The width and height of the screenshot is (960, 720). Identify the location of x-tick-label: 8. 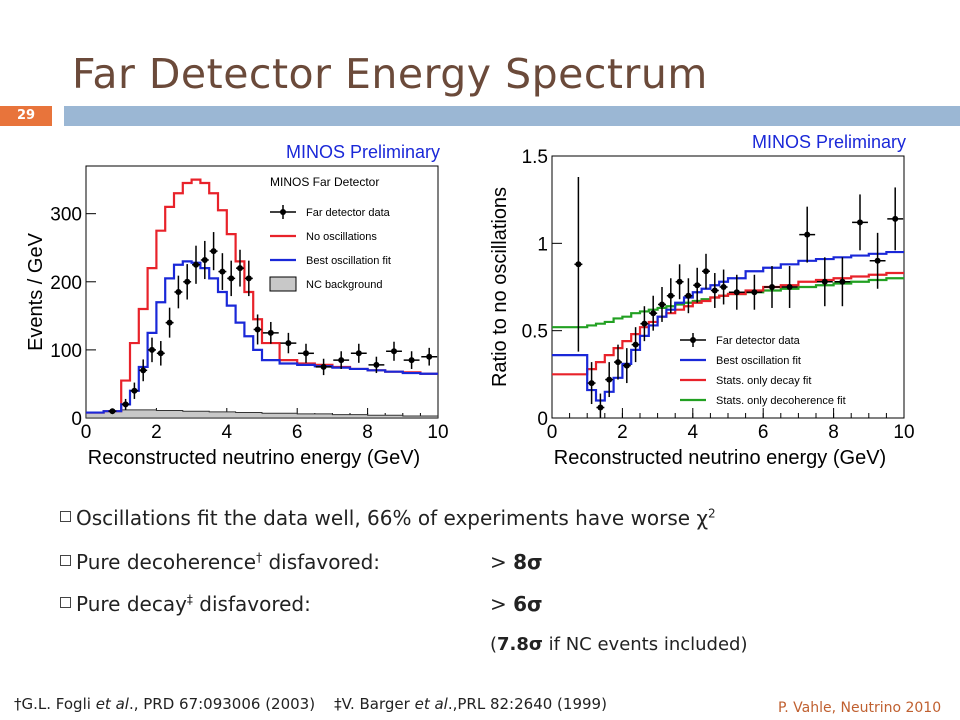
(367, 432).